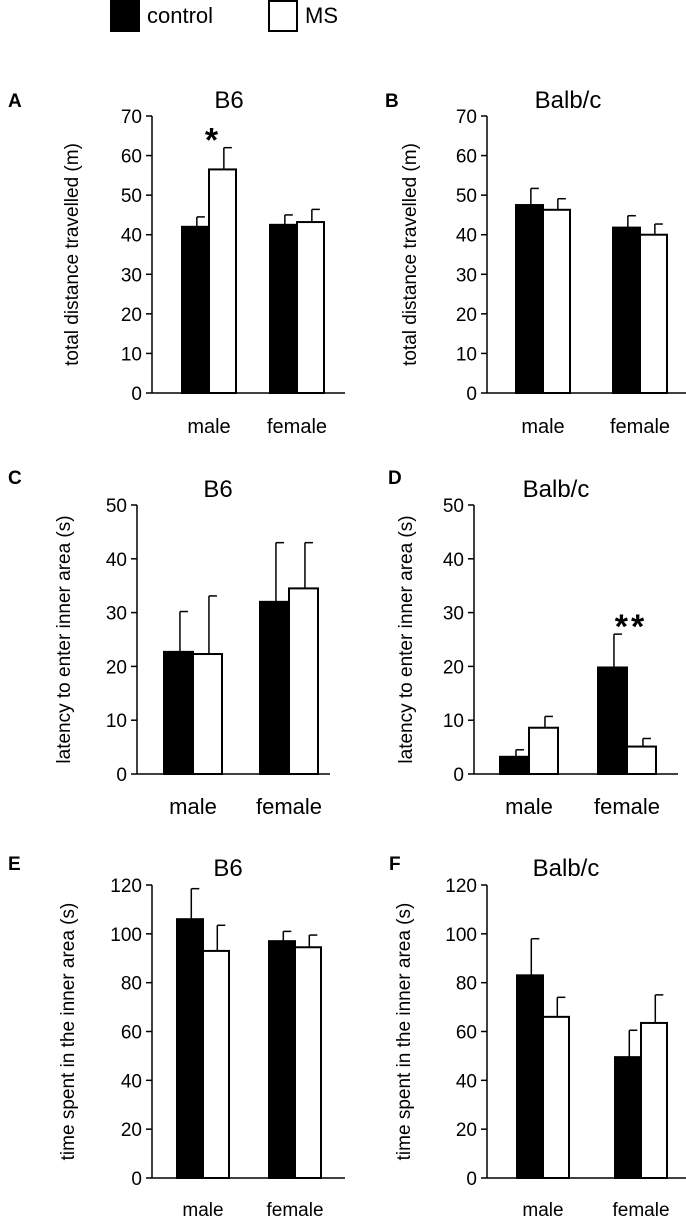 Image resolution: width=686 pixels, height=1230 pixels. Describe the element at coordinates (631, 627) in the screenshot. I see `significance-marker: **` at that location.